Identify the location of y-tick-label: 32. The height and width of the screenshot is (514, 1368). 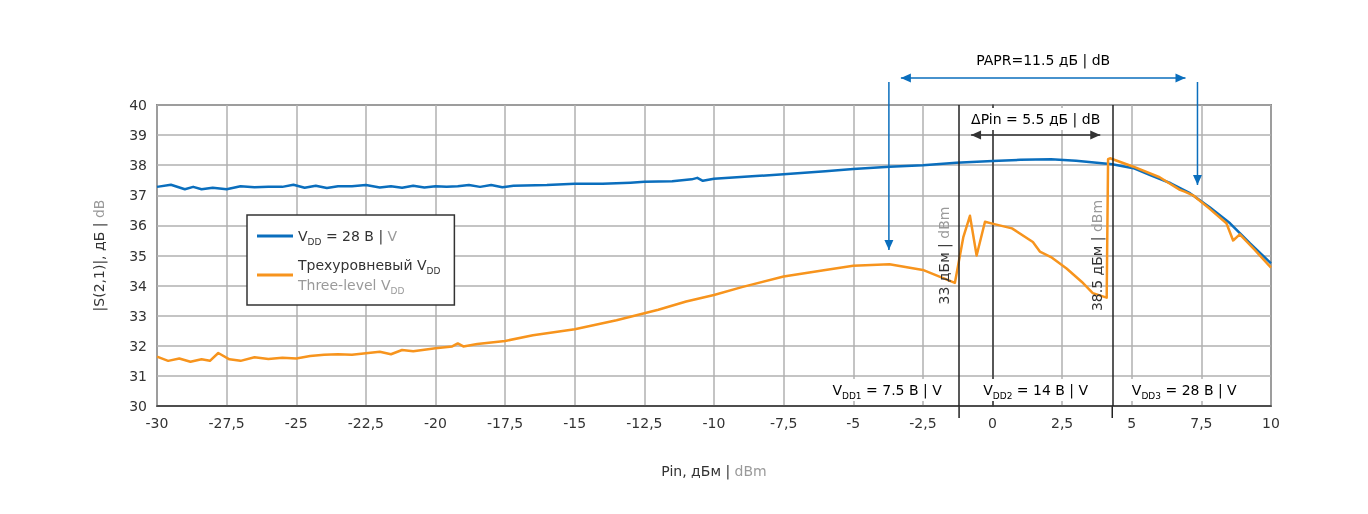
(138, 345).